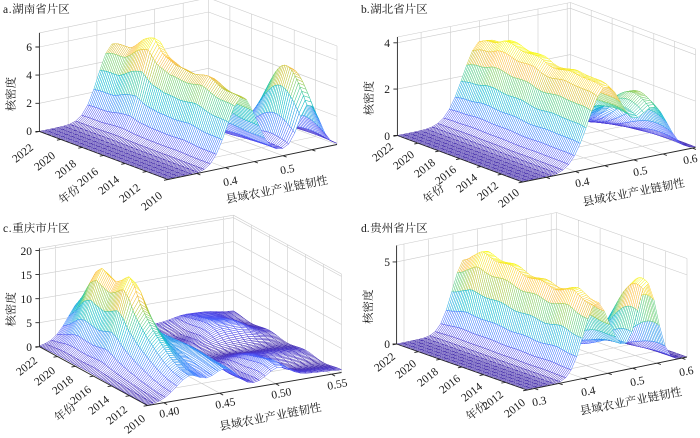 This screenshot has height=438, width=700. Describe the element at coordinates (29, 48) in the screenshot. I see `svg-text: 6` at that location.